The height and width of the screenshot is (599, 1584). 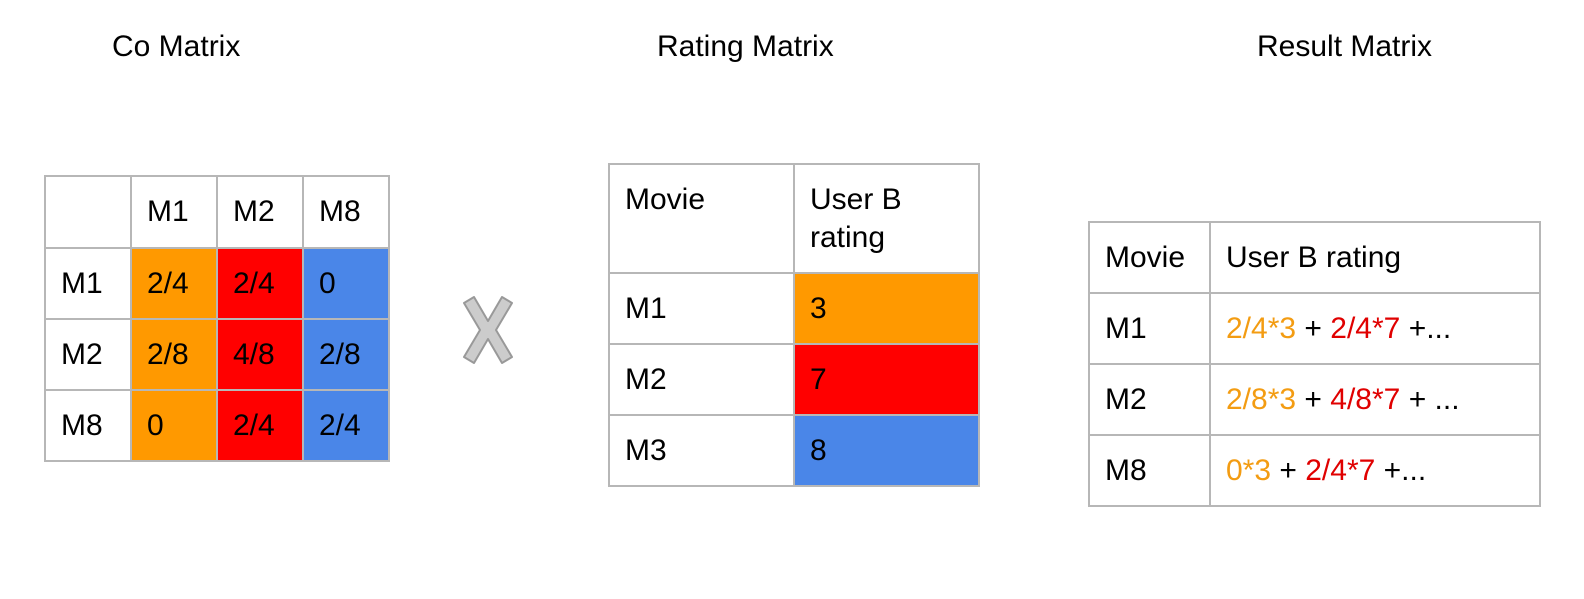 I want to click on rating-matrix-table: Movie User B rating M1 3 M2 7 M3 8, so click(x=794, y=325).